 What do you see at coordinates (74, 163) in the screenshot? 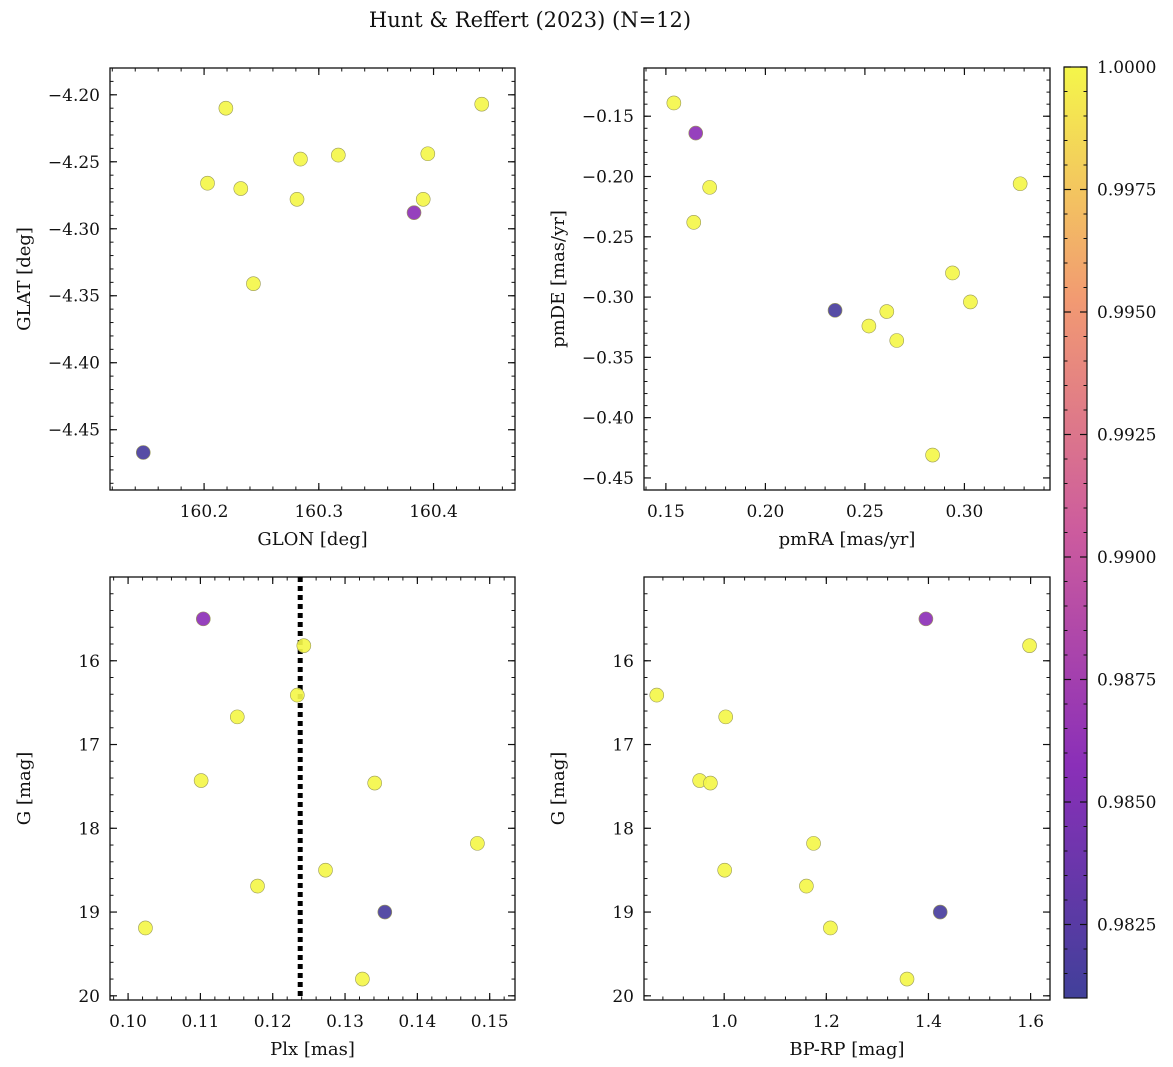
I see `y-tick-label: −4.25` at bounding box center [74, 163].